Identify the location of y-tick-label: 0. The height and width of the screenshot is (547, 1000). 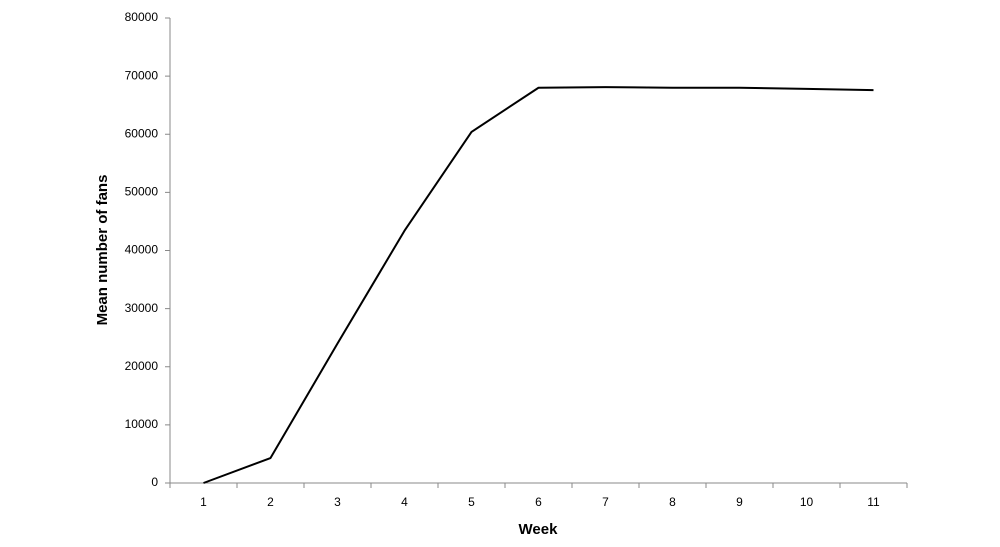
(154, 482).